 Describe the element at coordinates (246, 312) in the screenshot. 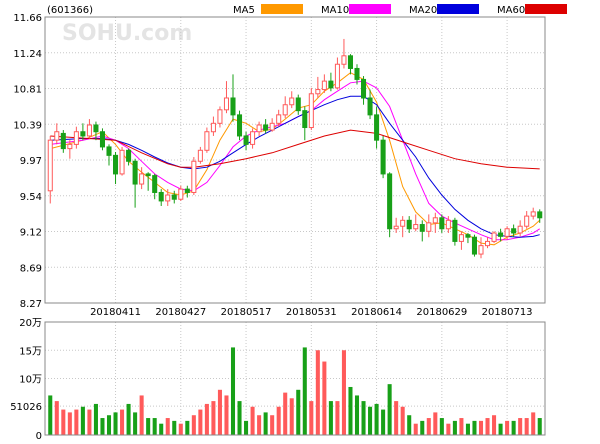

I see `date-tick-label: 20180517` at that location.